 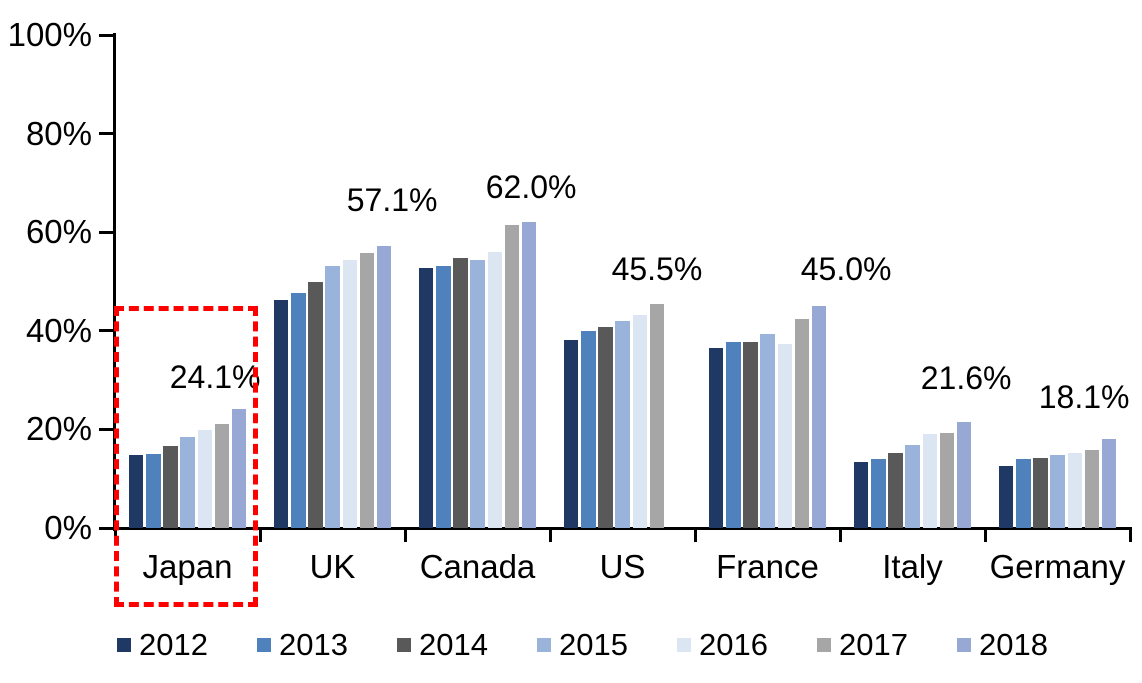 I want to click on bar-france-2014, so click(x=750, y=435).